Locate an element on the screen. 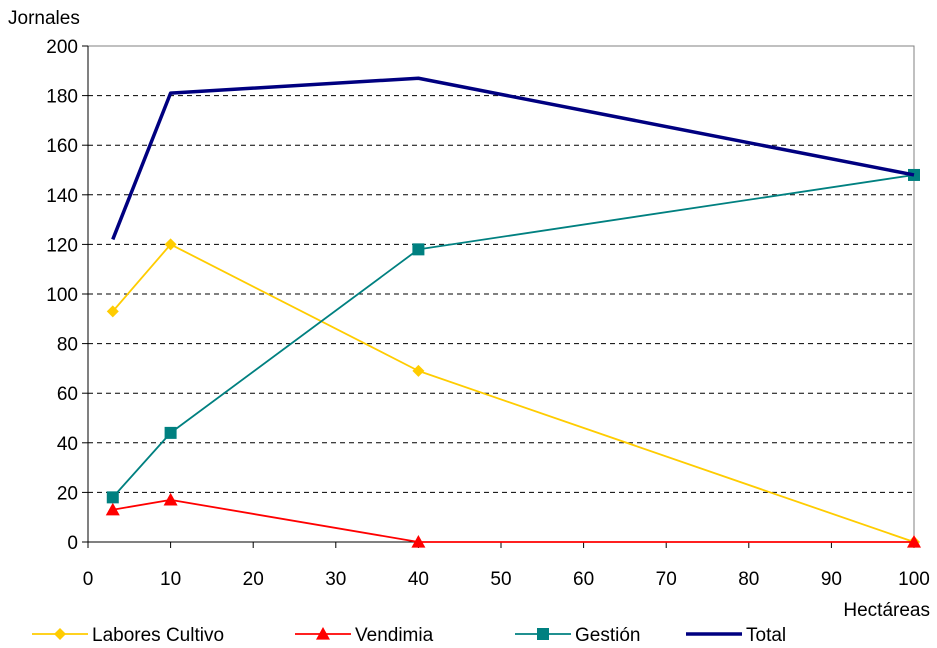  x-tick-label-5: 50 is located at coordinates (500, 579).